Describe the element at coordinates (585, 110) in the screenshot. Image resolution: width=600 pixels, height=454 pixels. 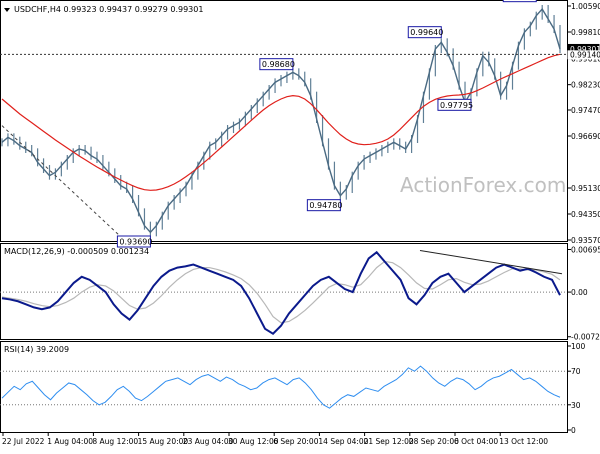
I see `price-ytick-label: 0.97470` at that location.